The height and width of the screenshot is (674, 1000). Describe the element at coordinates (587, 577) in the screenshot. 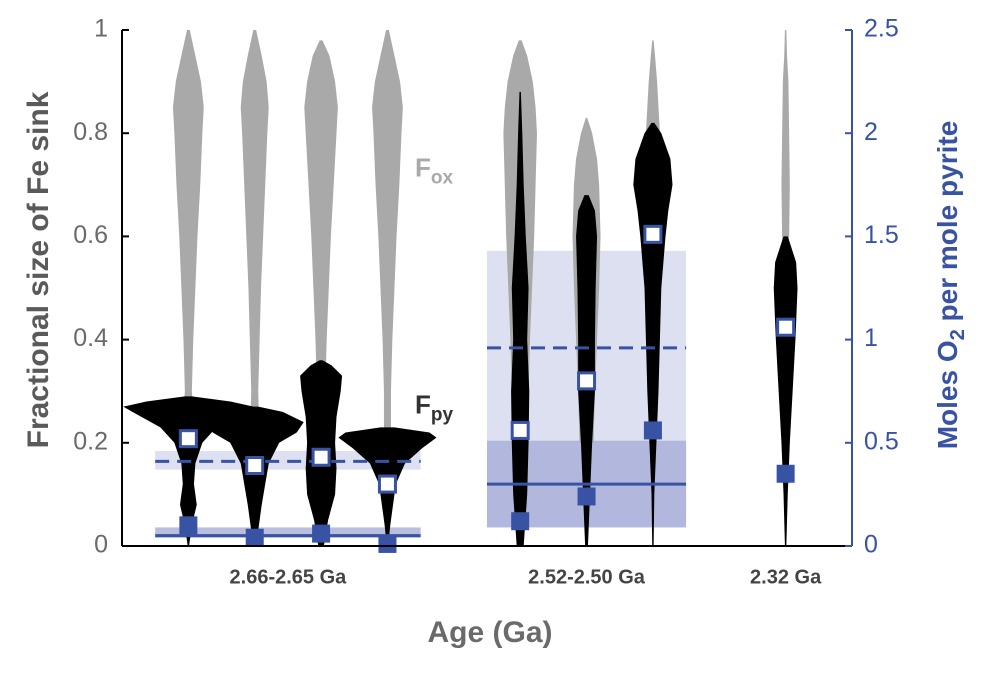

I see `group-label: 2.52-2.50 Ga` at that location.